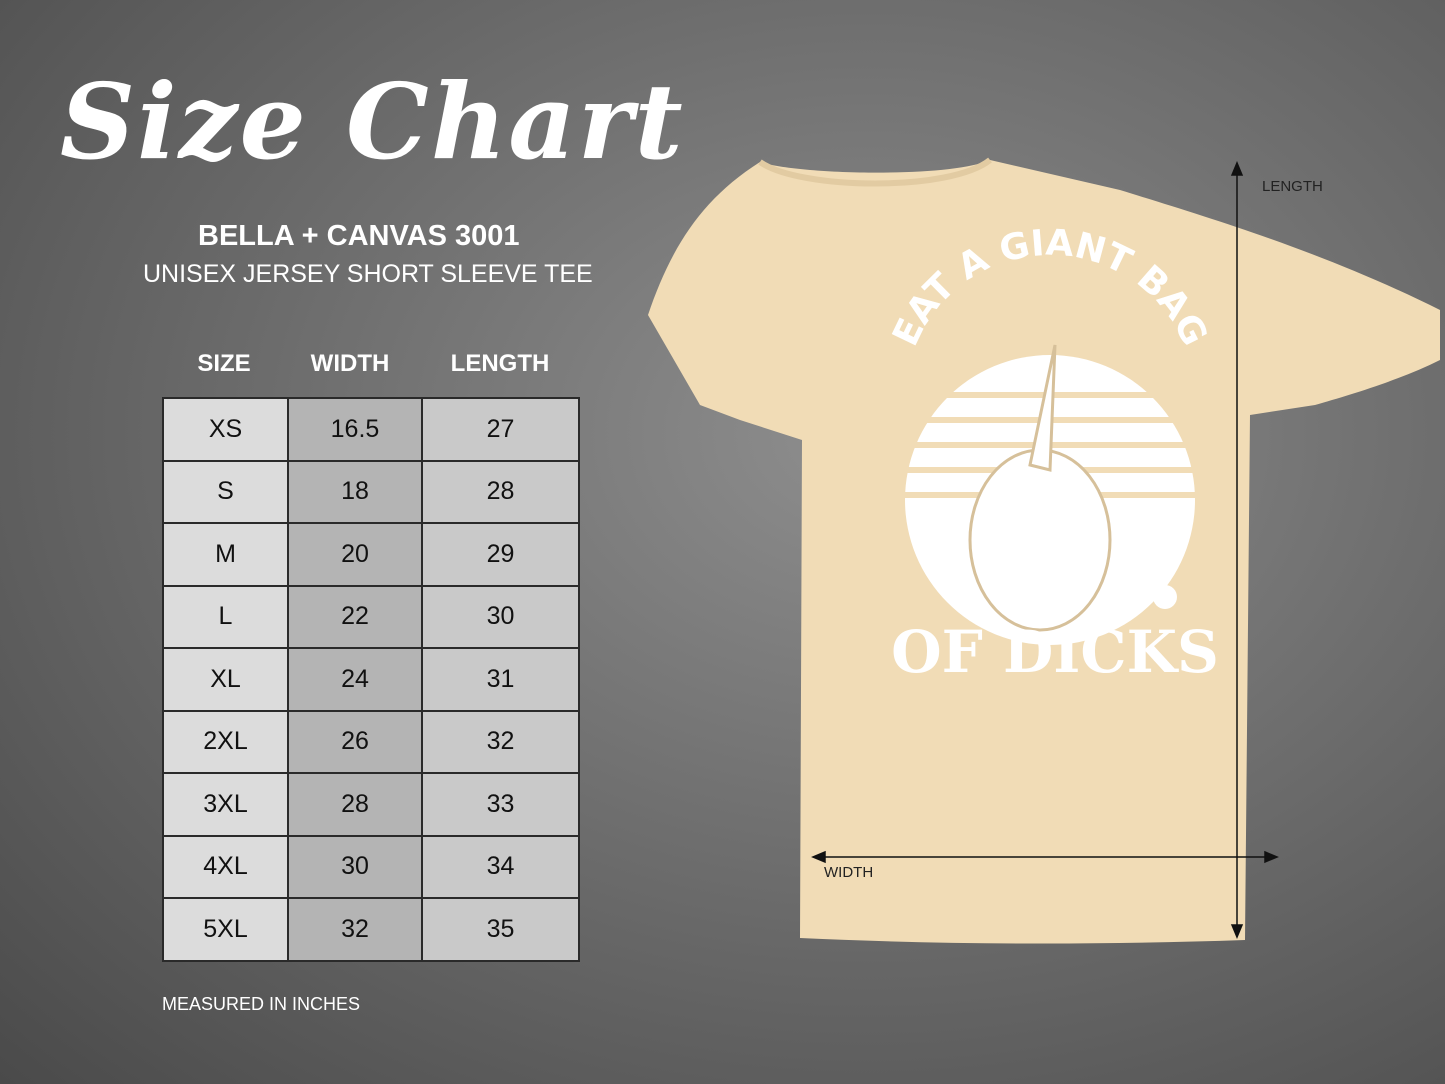  I want to click on length-cell: 33, so click(500, 804).